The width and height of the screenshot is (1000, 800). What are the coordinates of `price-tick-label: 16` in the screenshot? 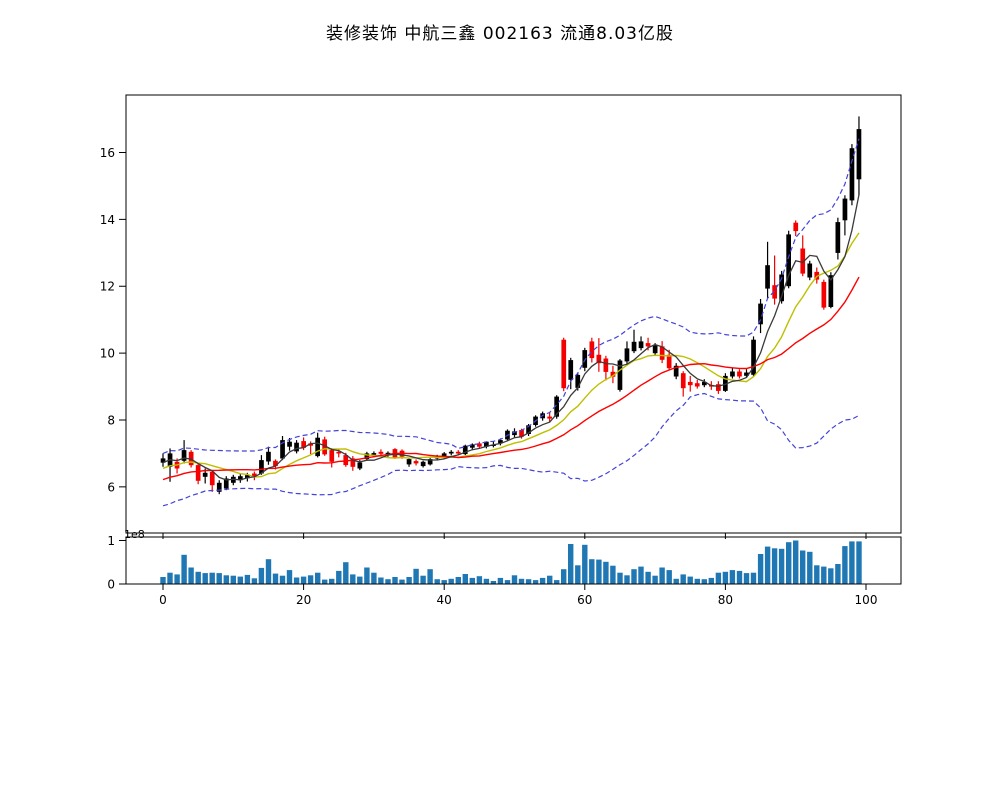 It's located at (107, 153).